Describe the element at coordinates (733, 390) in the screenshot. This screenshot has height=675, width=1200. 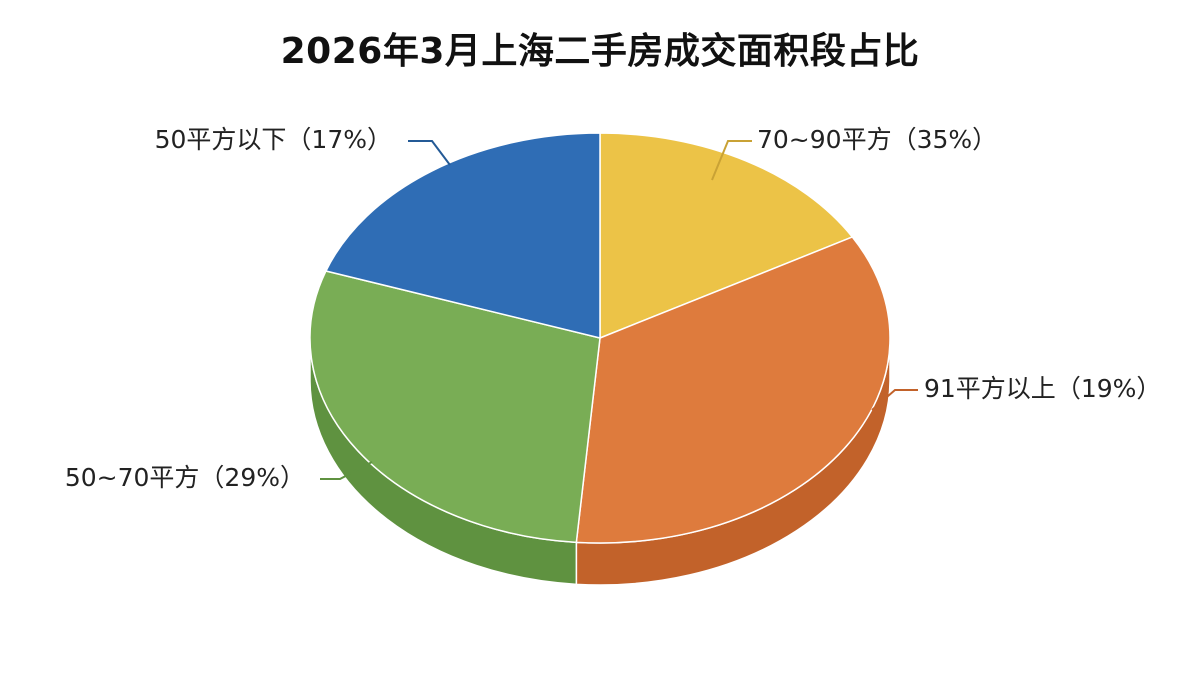
I see `slice-2-top` at that location.